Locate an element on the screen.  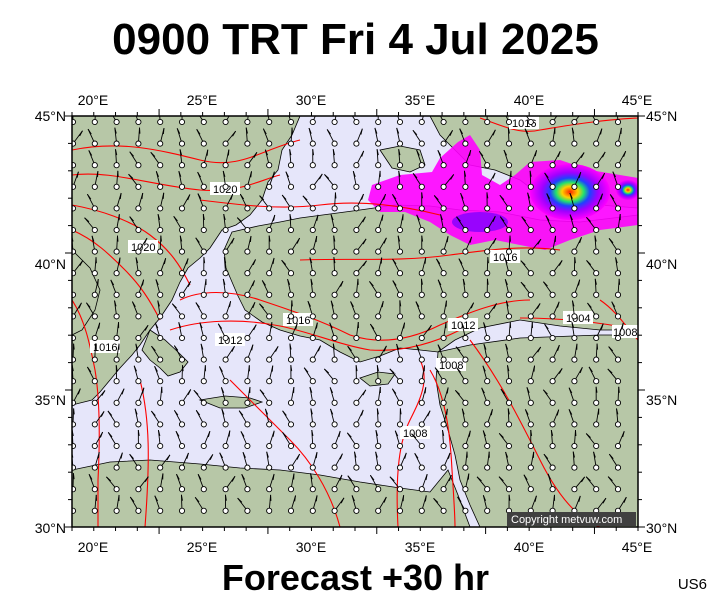
lon-label: 20°E is located at coordinates (93, 100).